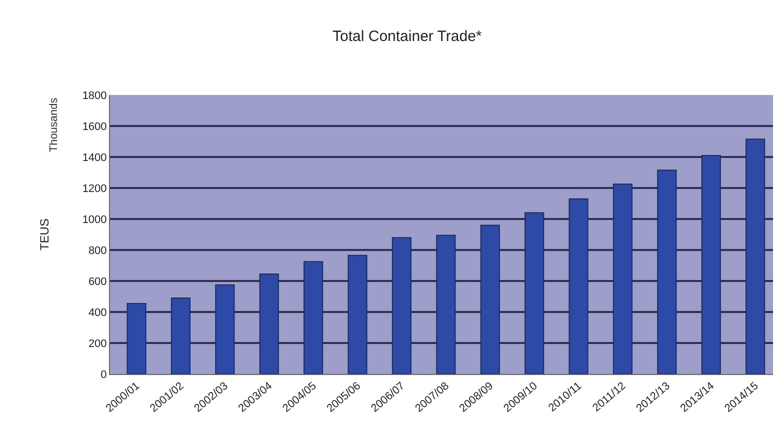  What do you see at coordinates (97, 312) in the screenshot?
I see `y-tick-label: 400` at bounding box center [97, 312].